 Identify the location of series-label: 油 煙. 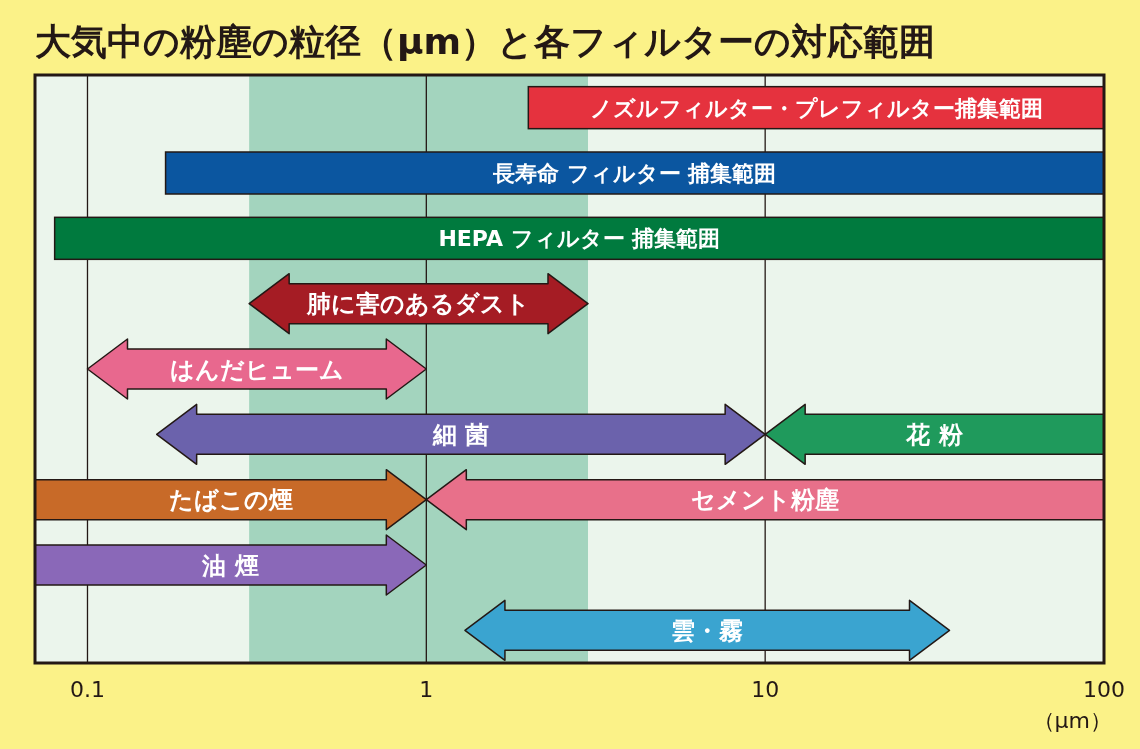
(230, 565).